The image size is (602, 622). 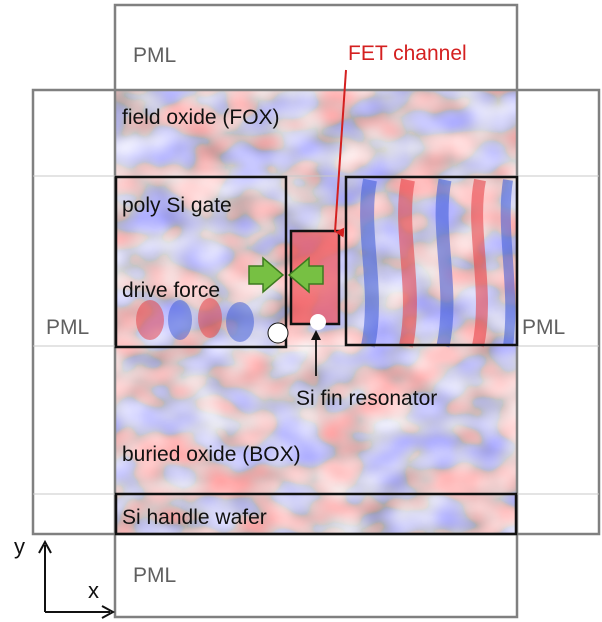 I want to click on drive-force-arrows, so click(x=286, y=275).